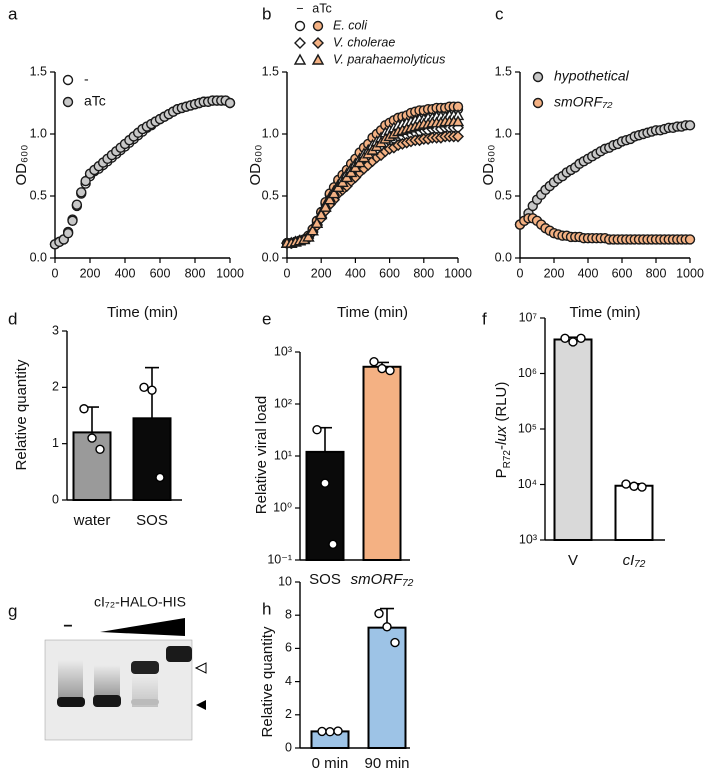  What do you see at coordinates (299, 8) in the screenshot?
I see `legend-header: −` at bounding box center [299, 8].